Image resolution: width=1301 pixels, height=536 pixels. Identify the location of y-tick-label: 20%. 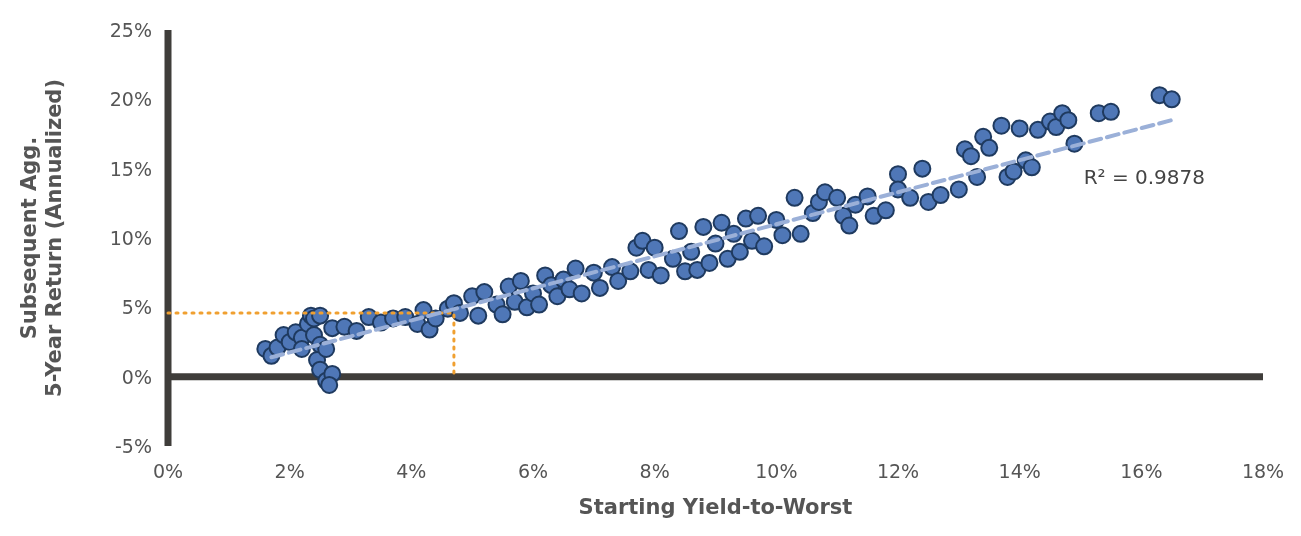
(130, 99).